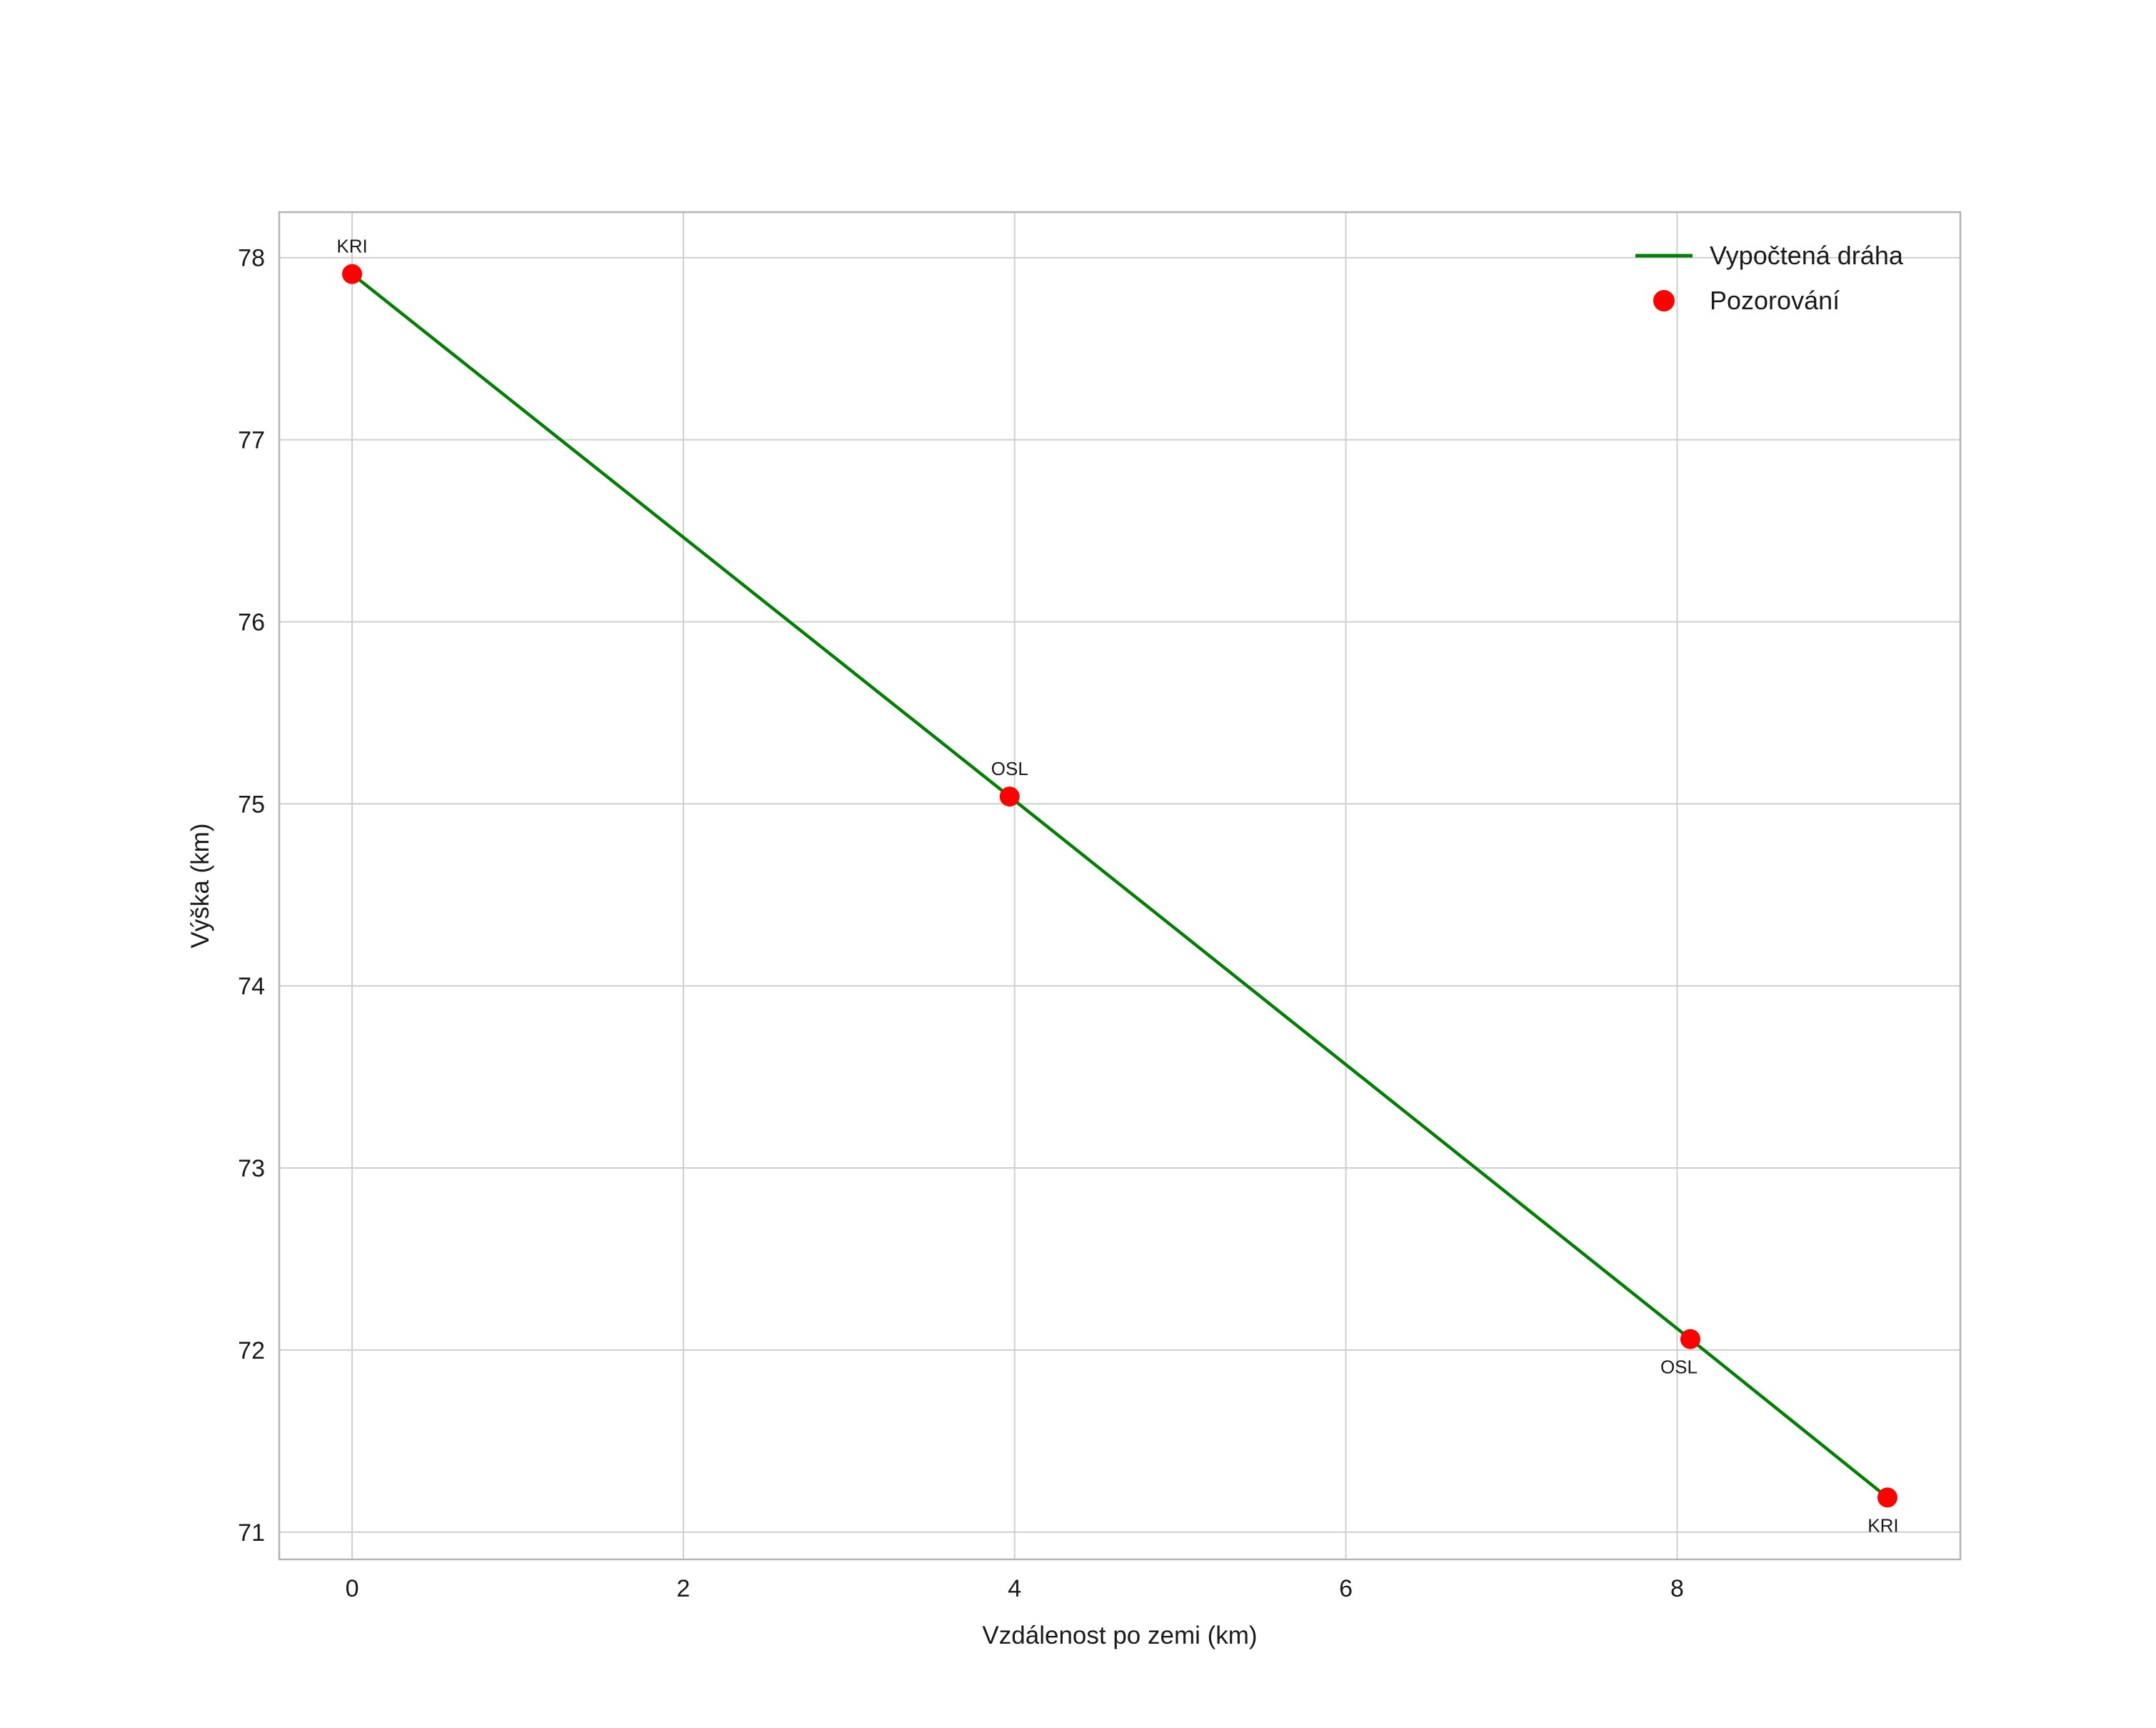 The image size is (2156, 1728). I want to click on y-tick-label: 77, so click(252, 440).